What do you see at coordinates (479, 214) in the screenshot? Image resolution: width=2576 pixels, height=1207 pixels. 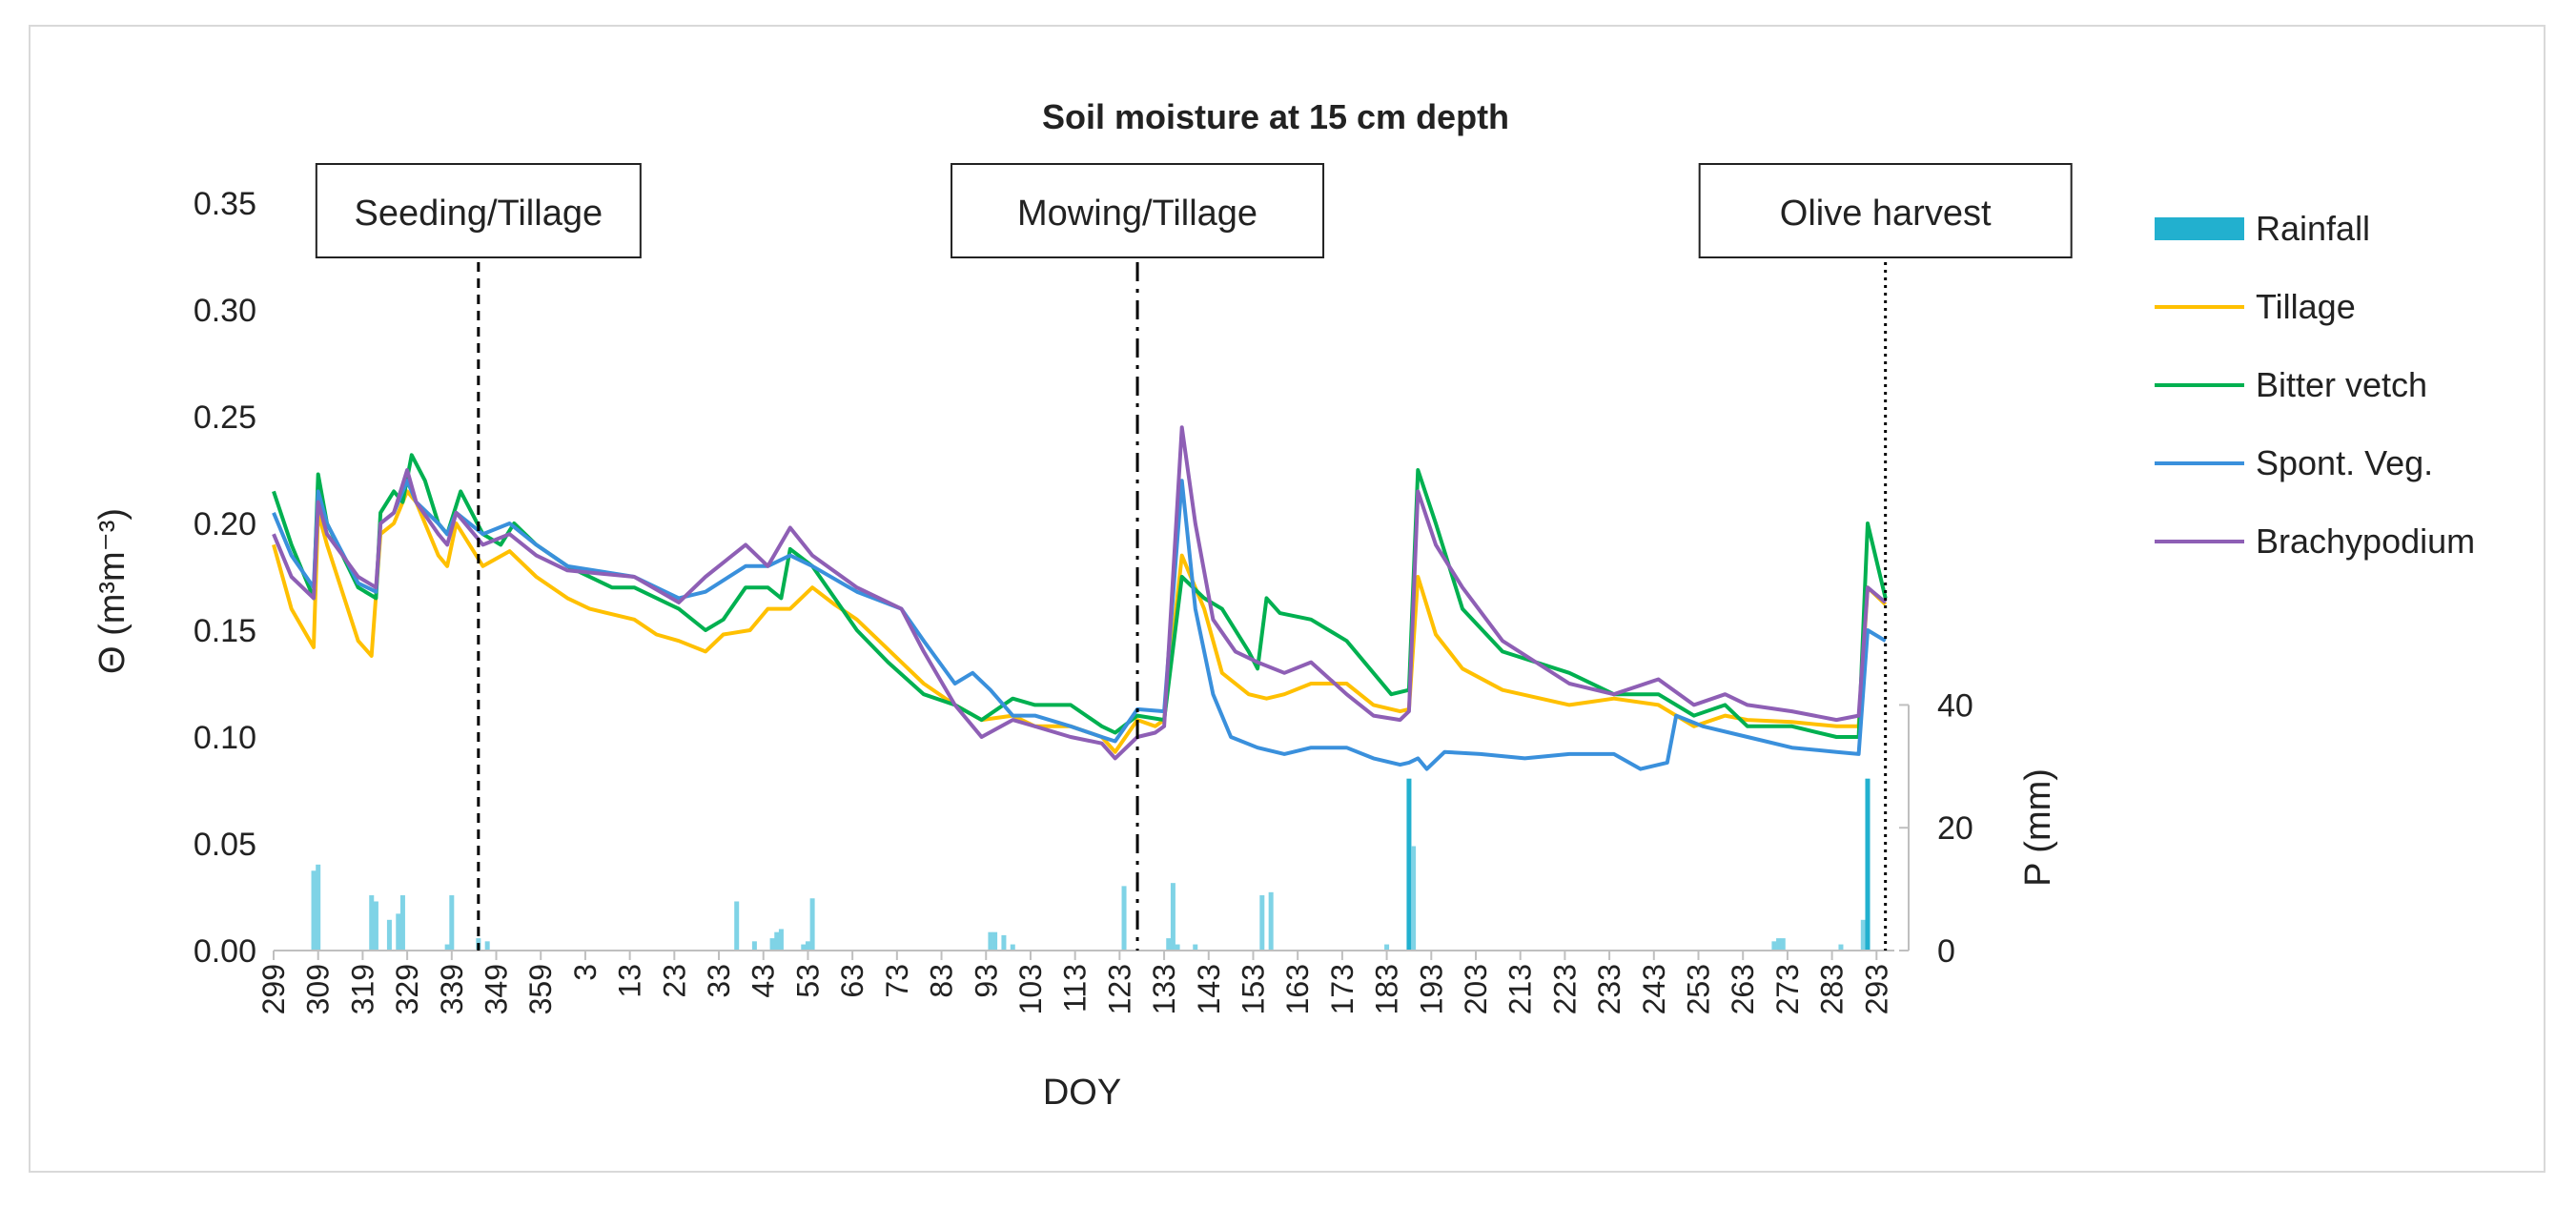 I see `annotation-label: Seeding/Tillage` at bounding box center [479, 214].